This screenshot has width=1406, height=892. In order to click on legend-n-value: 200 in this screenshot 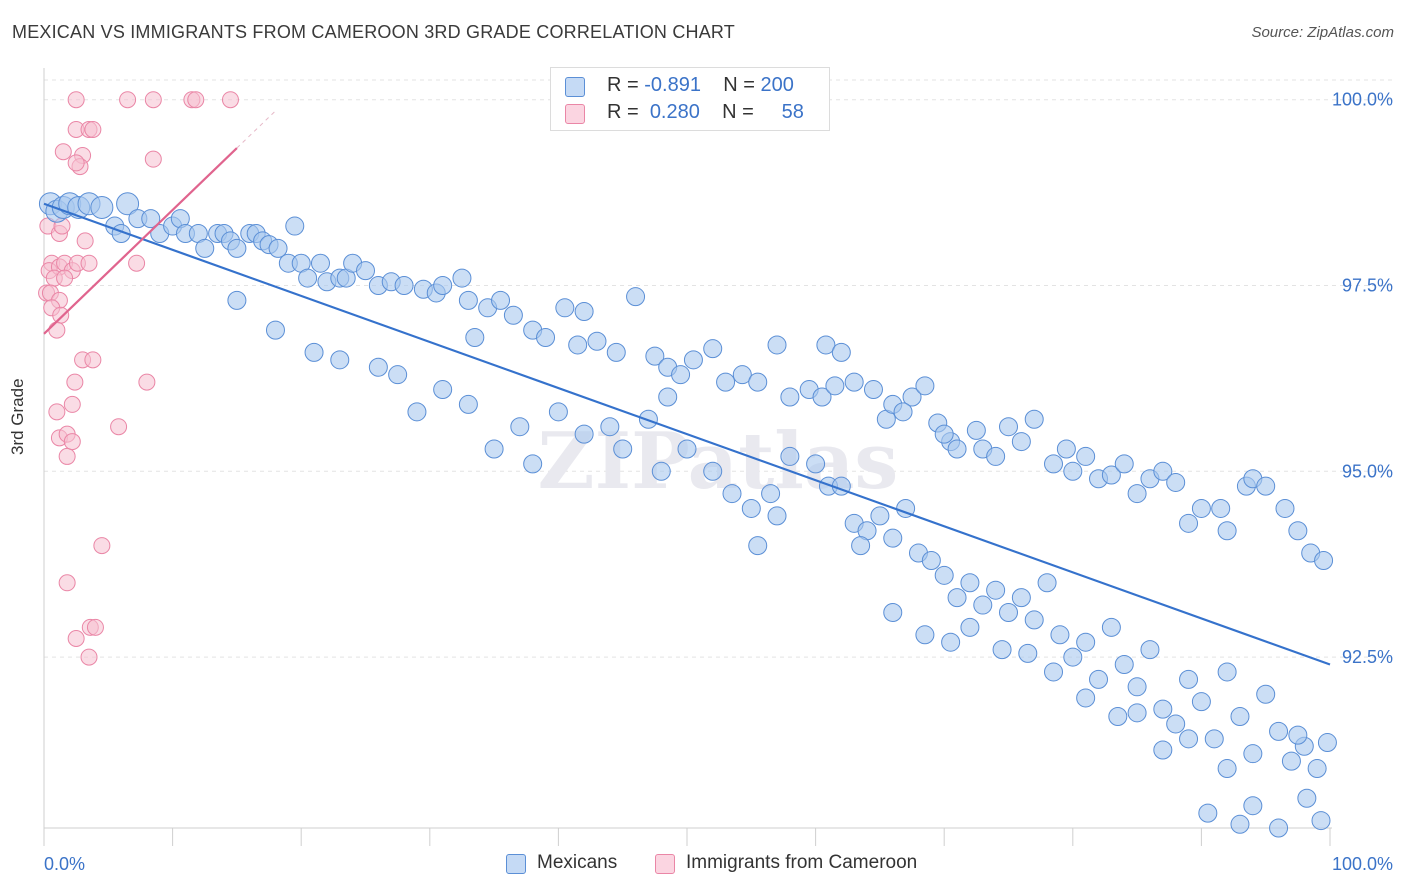, I will do `click(777, 85)`.